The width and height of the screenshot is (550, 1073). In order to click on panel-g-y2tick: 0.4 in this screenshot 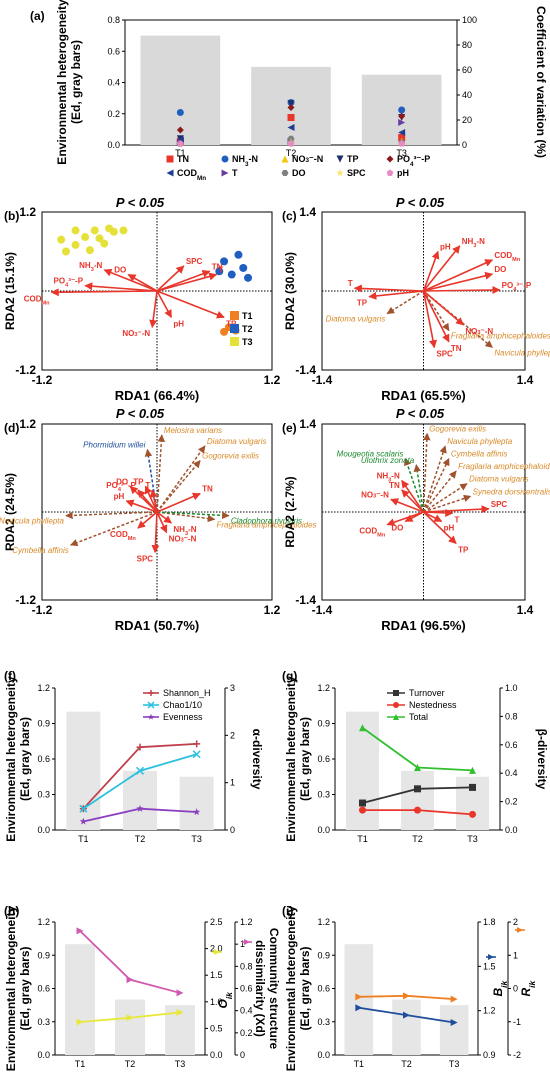, I will do `click(511, 773)`.